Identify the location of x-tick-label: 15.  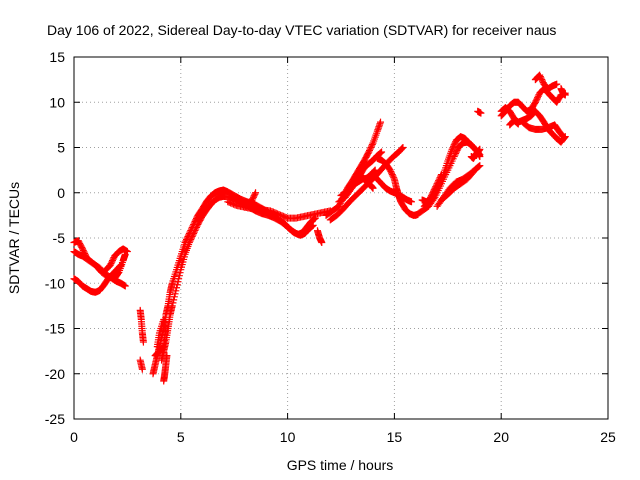
(395, 437).